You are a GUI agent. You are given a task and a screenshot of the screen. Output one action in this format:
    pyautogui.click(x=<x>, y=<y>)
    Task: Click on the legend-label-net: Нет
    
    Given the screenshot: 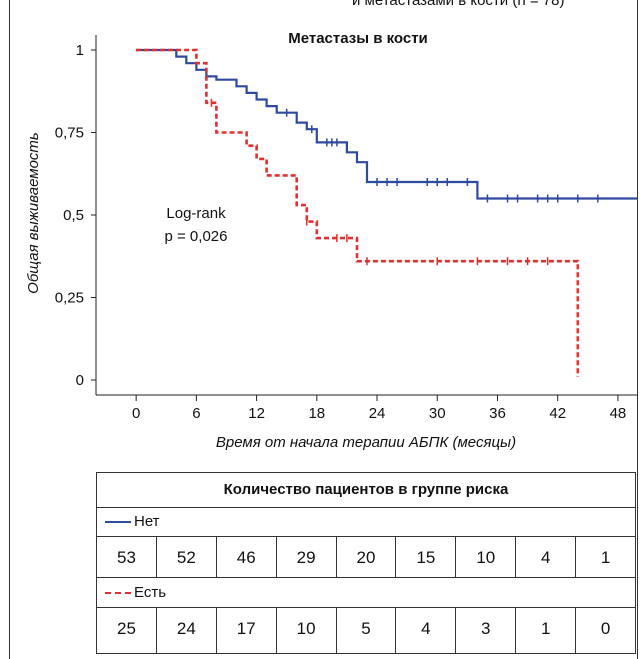 What is the action you would take?
    pyautogui.click(x=147, y=521)
    